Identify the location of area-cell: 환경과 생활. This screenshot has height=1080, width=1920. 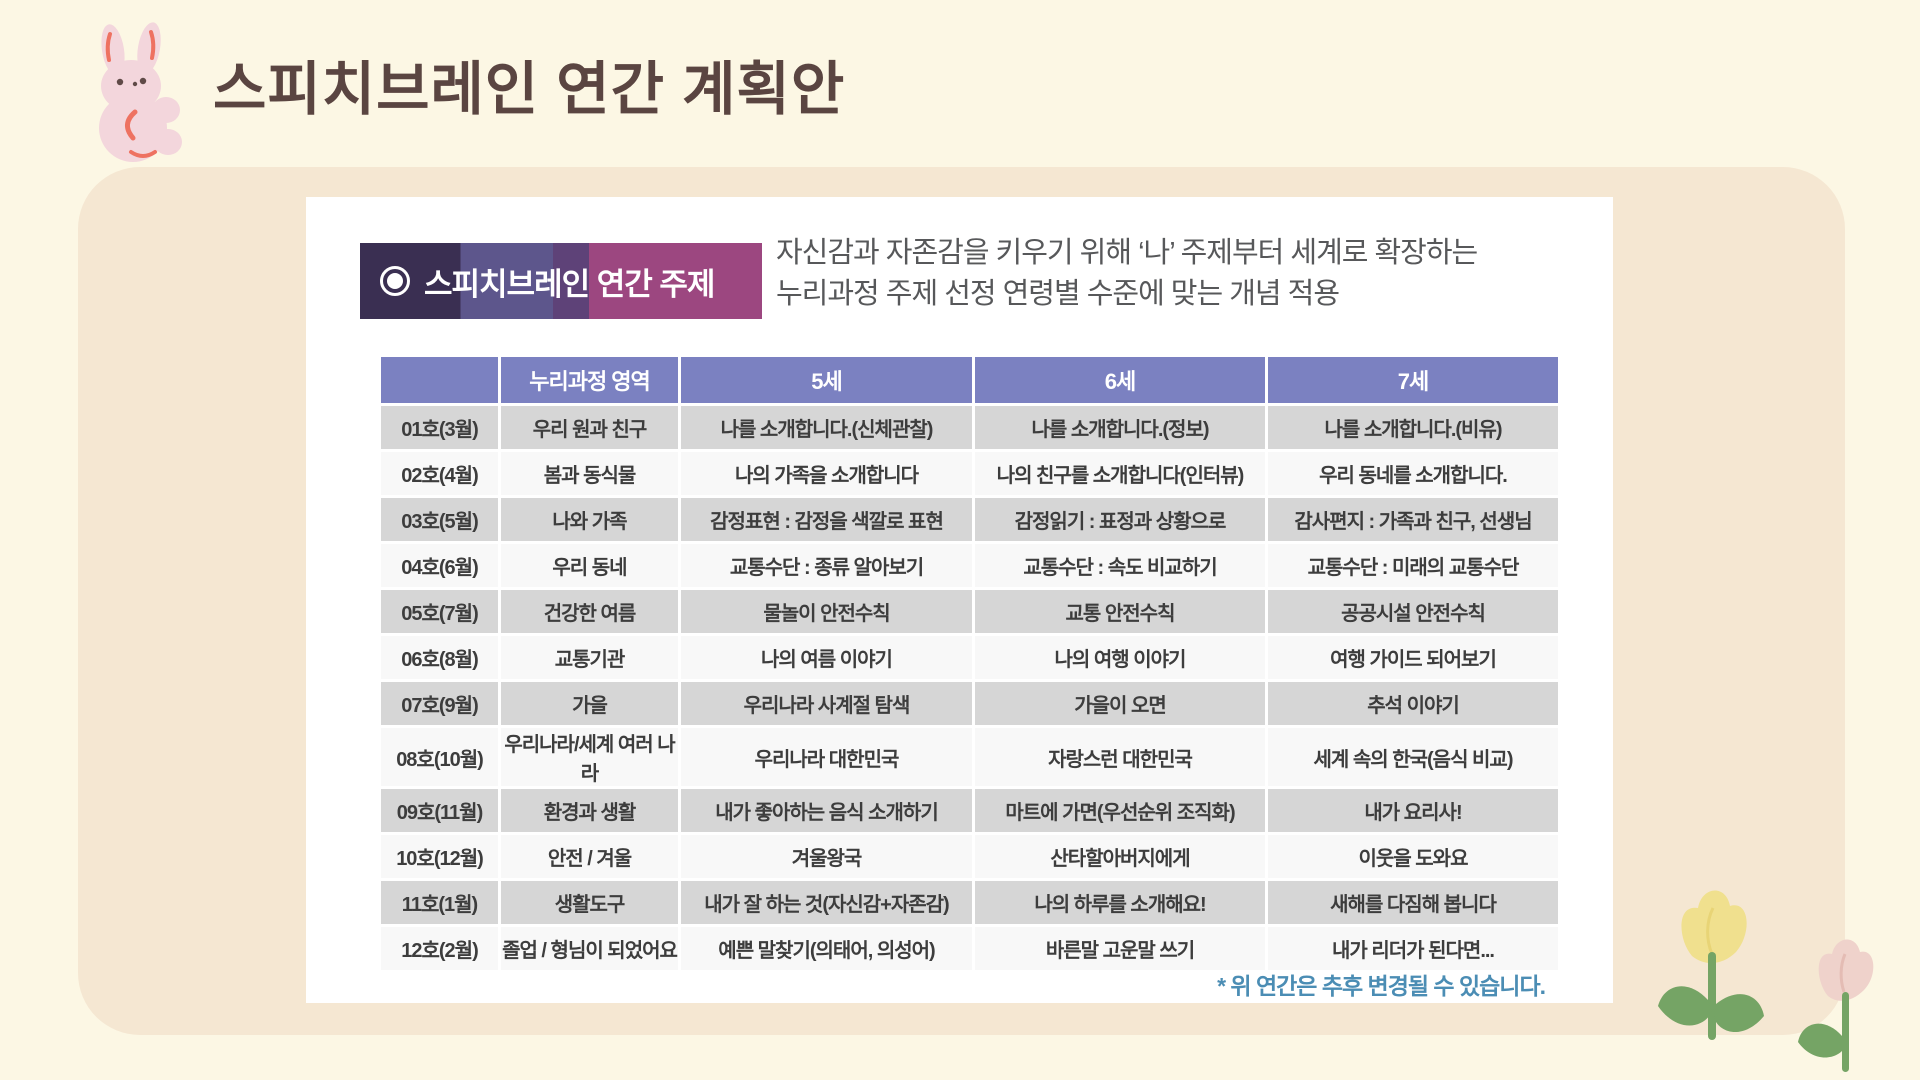
(589, 810).